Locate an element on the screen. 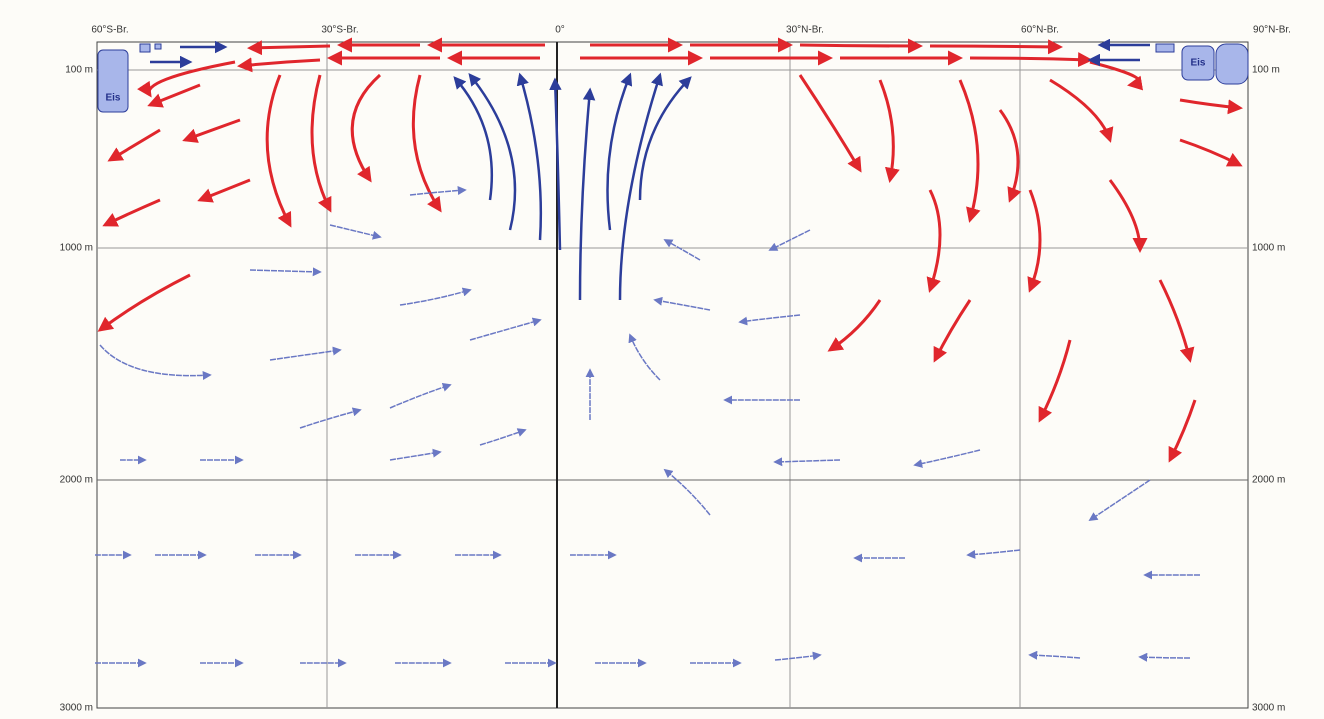 This screenshot has width=1324, height=719. lat-label: 30°N-Br. is located at coordinates (805, 30).